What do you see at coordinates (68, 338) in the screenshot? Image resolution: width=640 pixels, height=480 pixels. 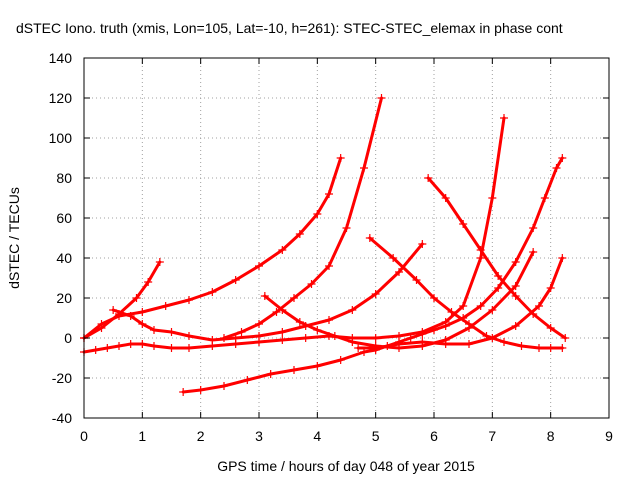 I see `y-tick-label: 0` at bounding box center [68, 338].